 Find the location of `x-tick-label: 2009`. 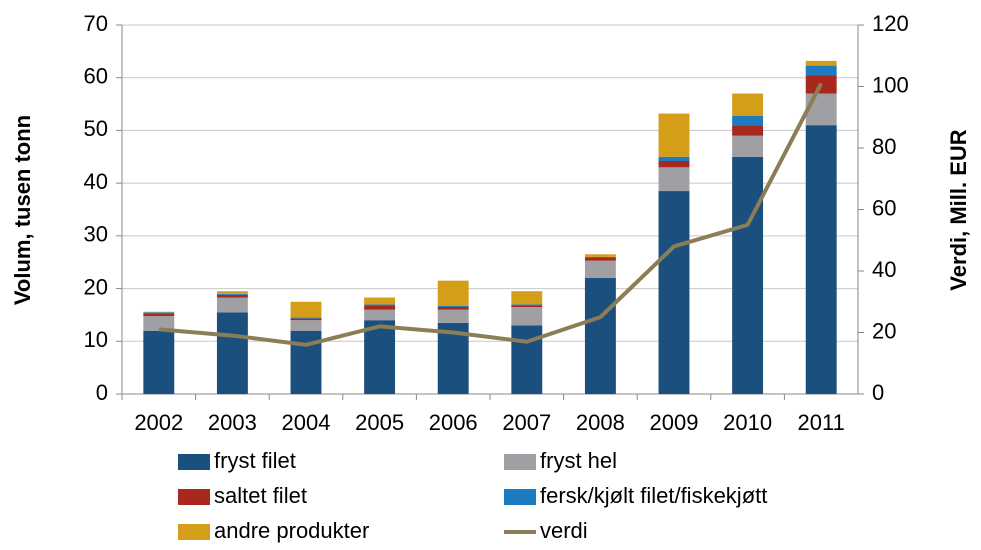

x-tick-label: 2009 is located at coordinates (674, 422).